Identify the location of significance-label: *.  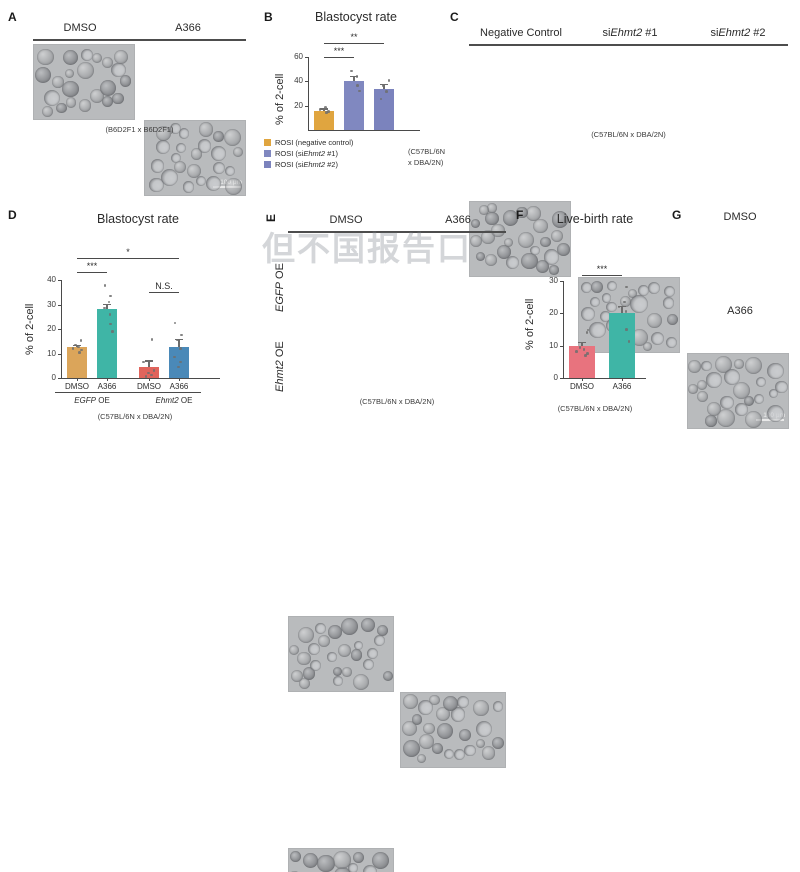
(128, 252).